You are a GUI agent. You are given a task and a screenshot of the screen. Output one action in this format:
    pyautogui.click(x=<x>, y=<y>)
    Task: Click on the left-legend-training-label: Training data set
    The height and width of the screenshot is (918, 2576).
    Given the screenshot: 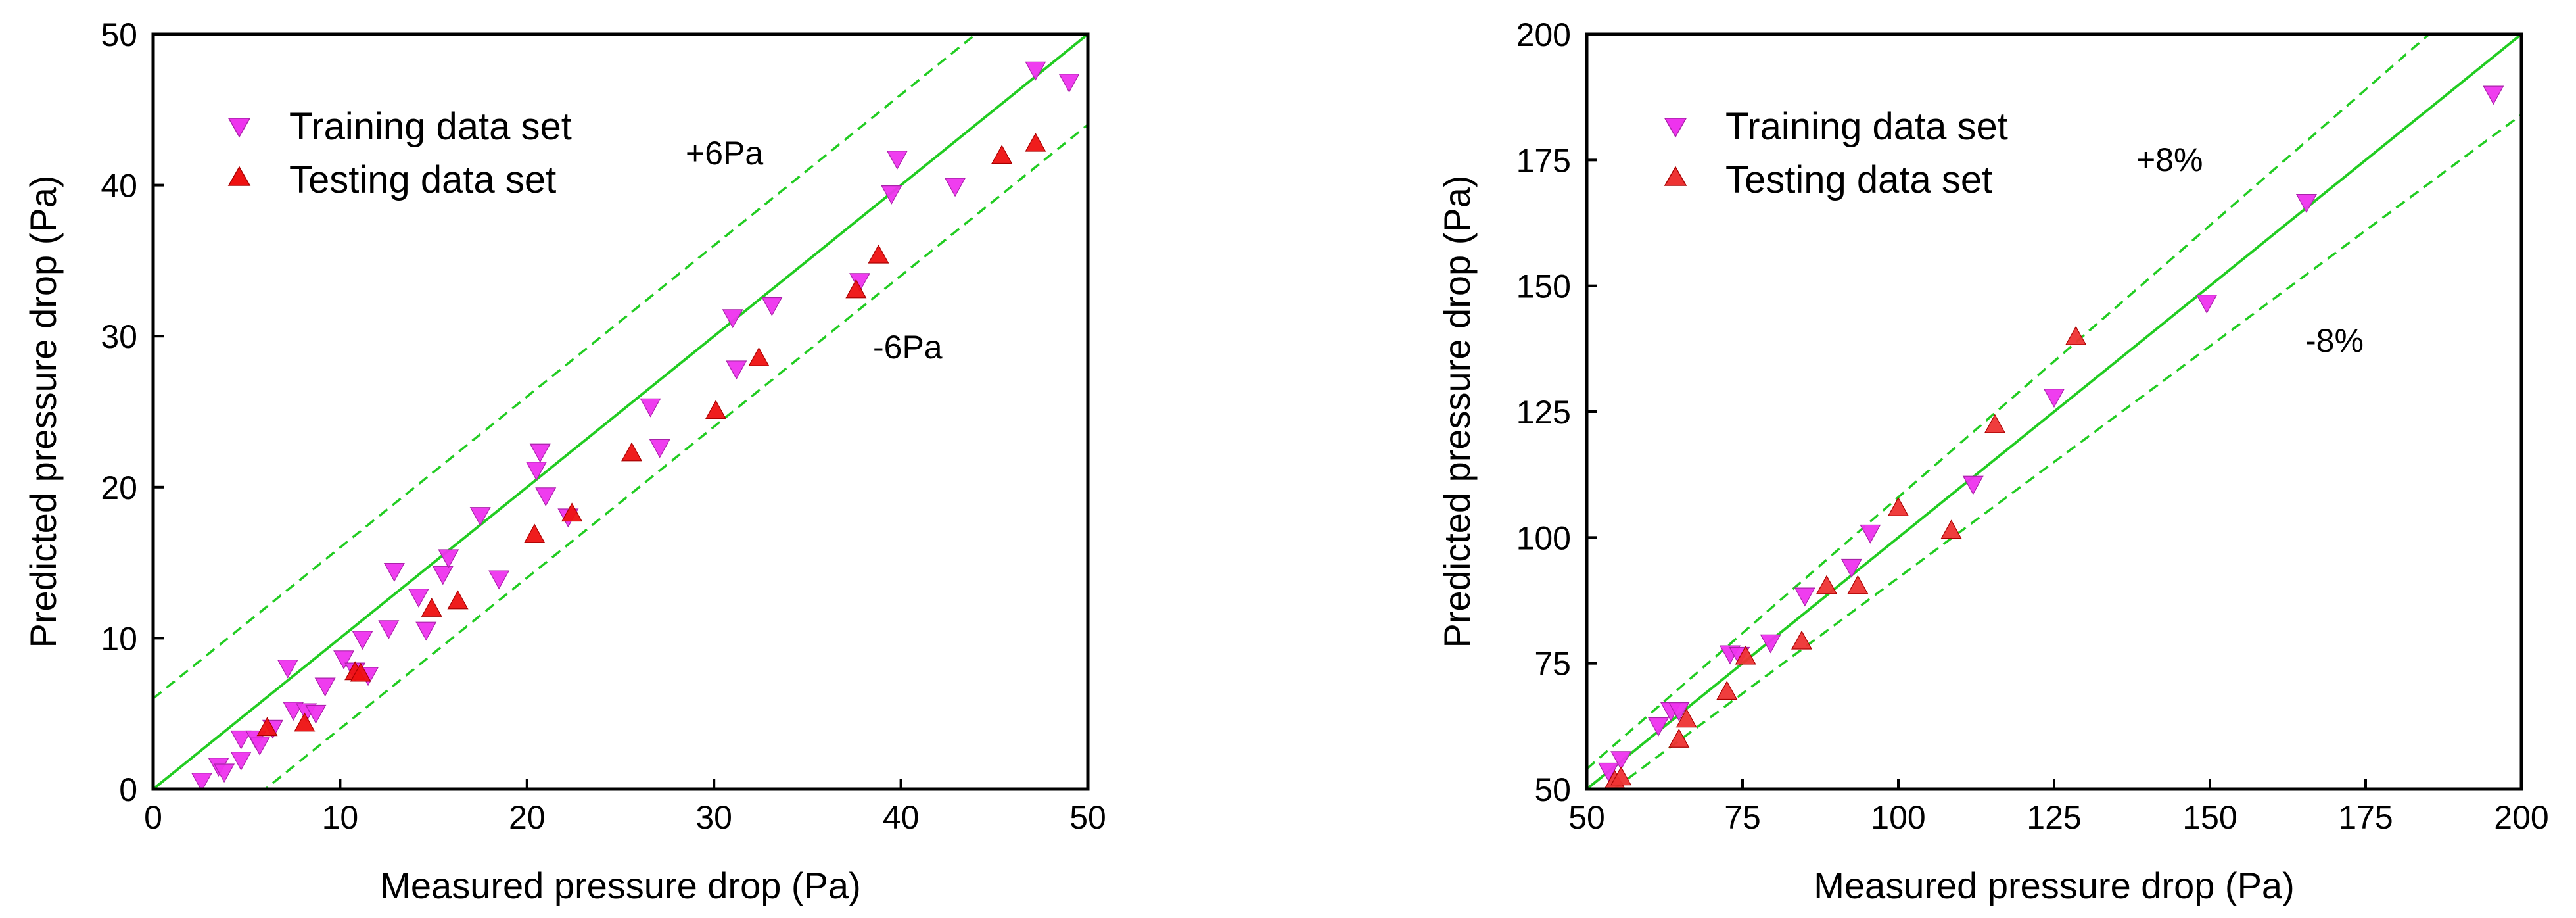 What is the action you would take?
    pyautogui.click(x=430, y=126)
    